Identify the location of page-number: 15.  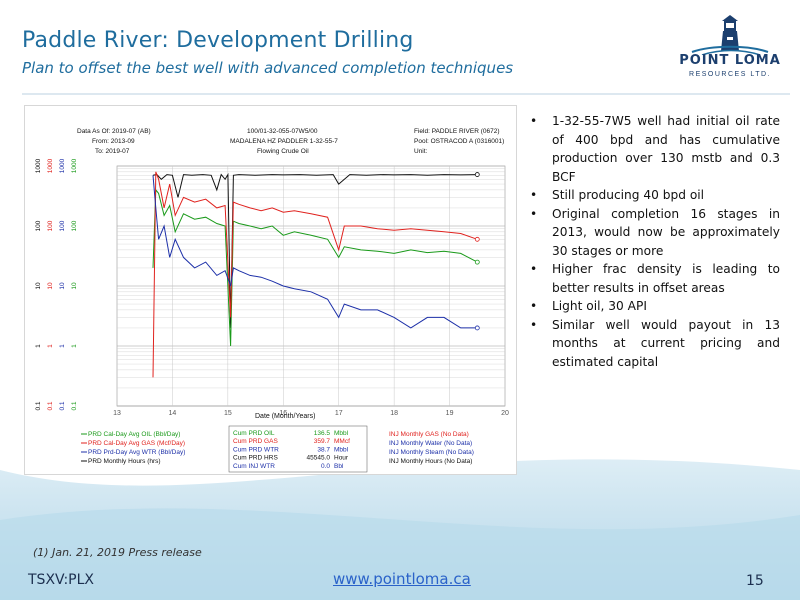
(755, 581).